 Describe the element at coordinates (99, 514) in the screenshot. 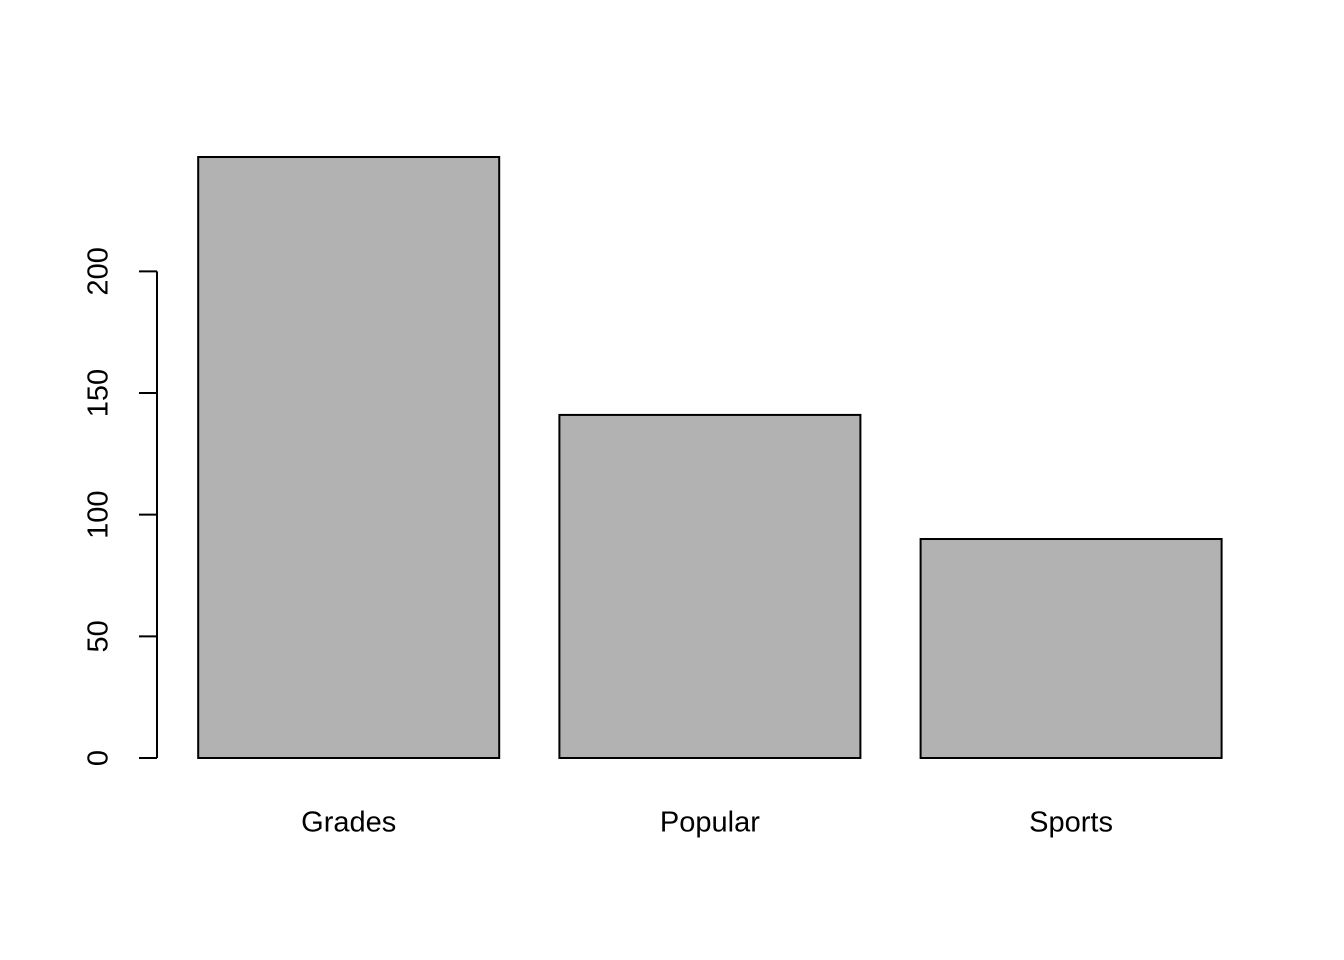

I see `y-tick-label: 100` at that location.